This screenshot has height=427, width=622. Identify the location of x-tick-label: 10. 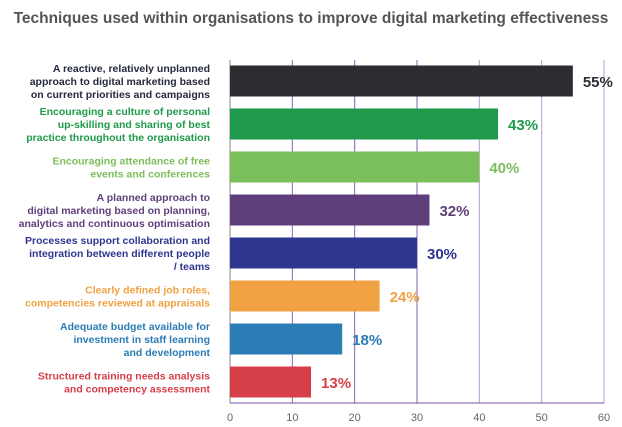
(292, 418).